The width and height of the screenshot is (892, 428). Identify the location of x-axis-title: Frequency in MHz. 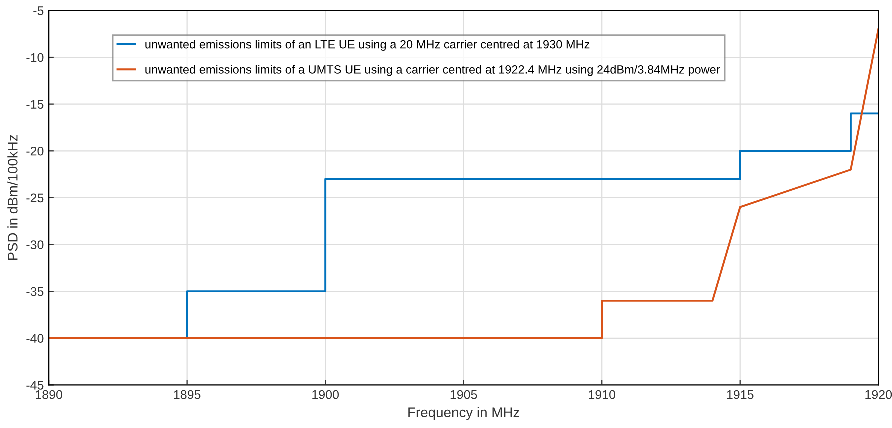
(464, 413).